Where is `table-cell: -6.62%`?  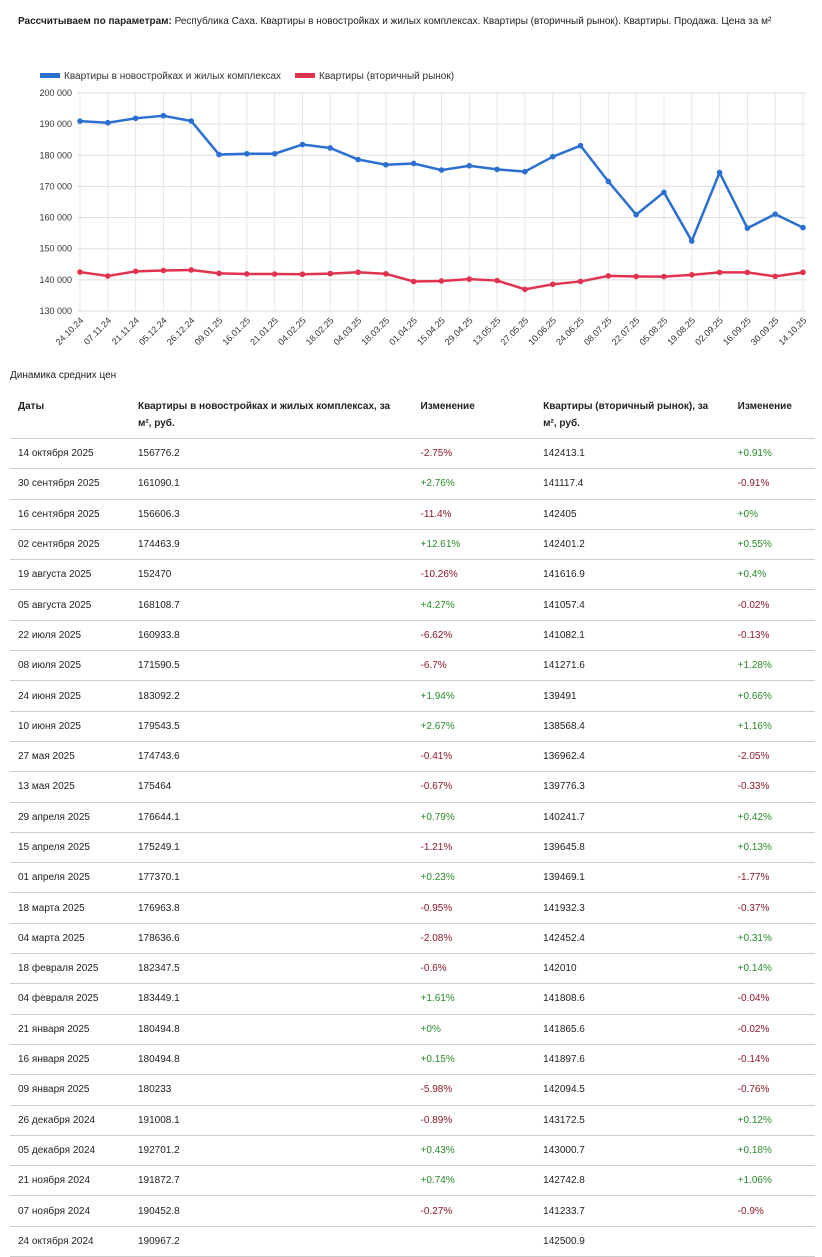 table-cell: -6.62% is located at coordinates (474, 636).